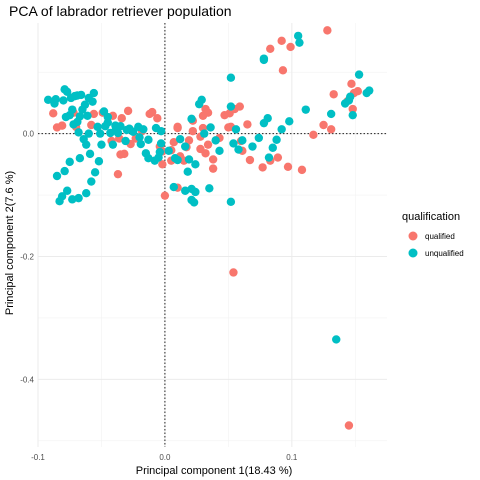 The height and width of the screenshot is (480, 480). I want to click on legend: qualification qualified unqualified, so click(433, 234).